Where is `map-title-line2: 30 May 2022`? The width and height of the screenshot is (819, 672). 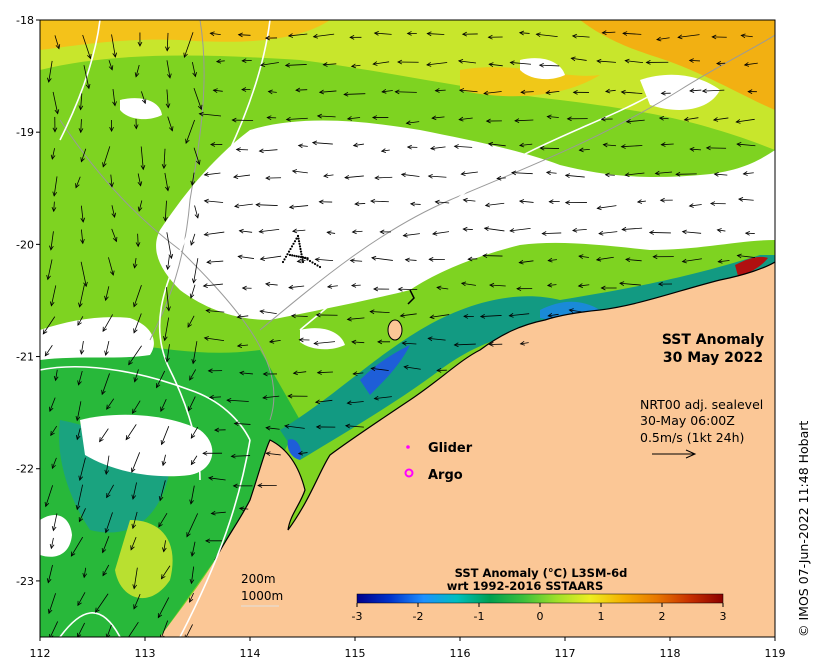 map-title-line2: 30 May 2022 is located at coordinates (713, 358).